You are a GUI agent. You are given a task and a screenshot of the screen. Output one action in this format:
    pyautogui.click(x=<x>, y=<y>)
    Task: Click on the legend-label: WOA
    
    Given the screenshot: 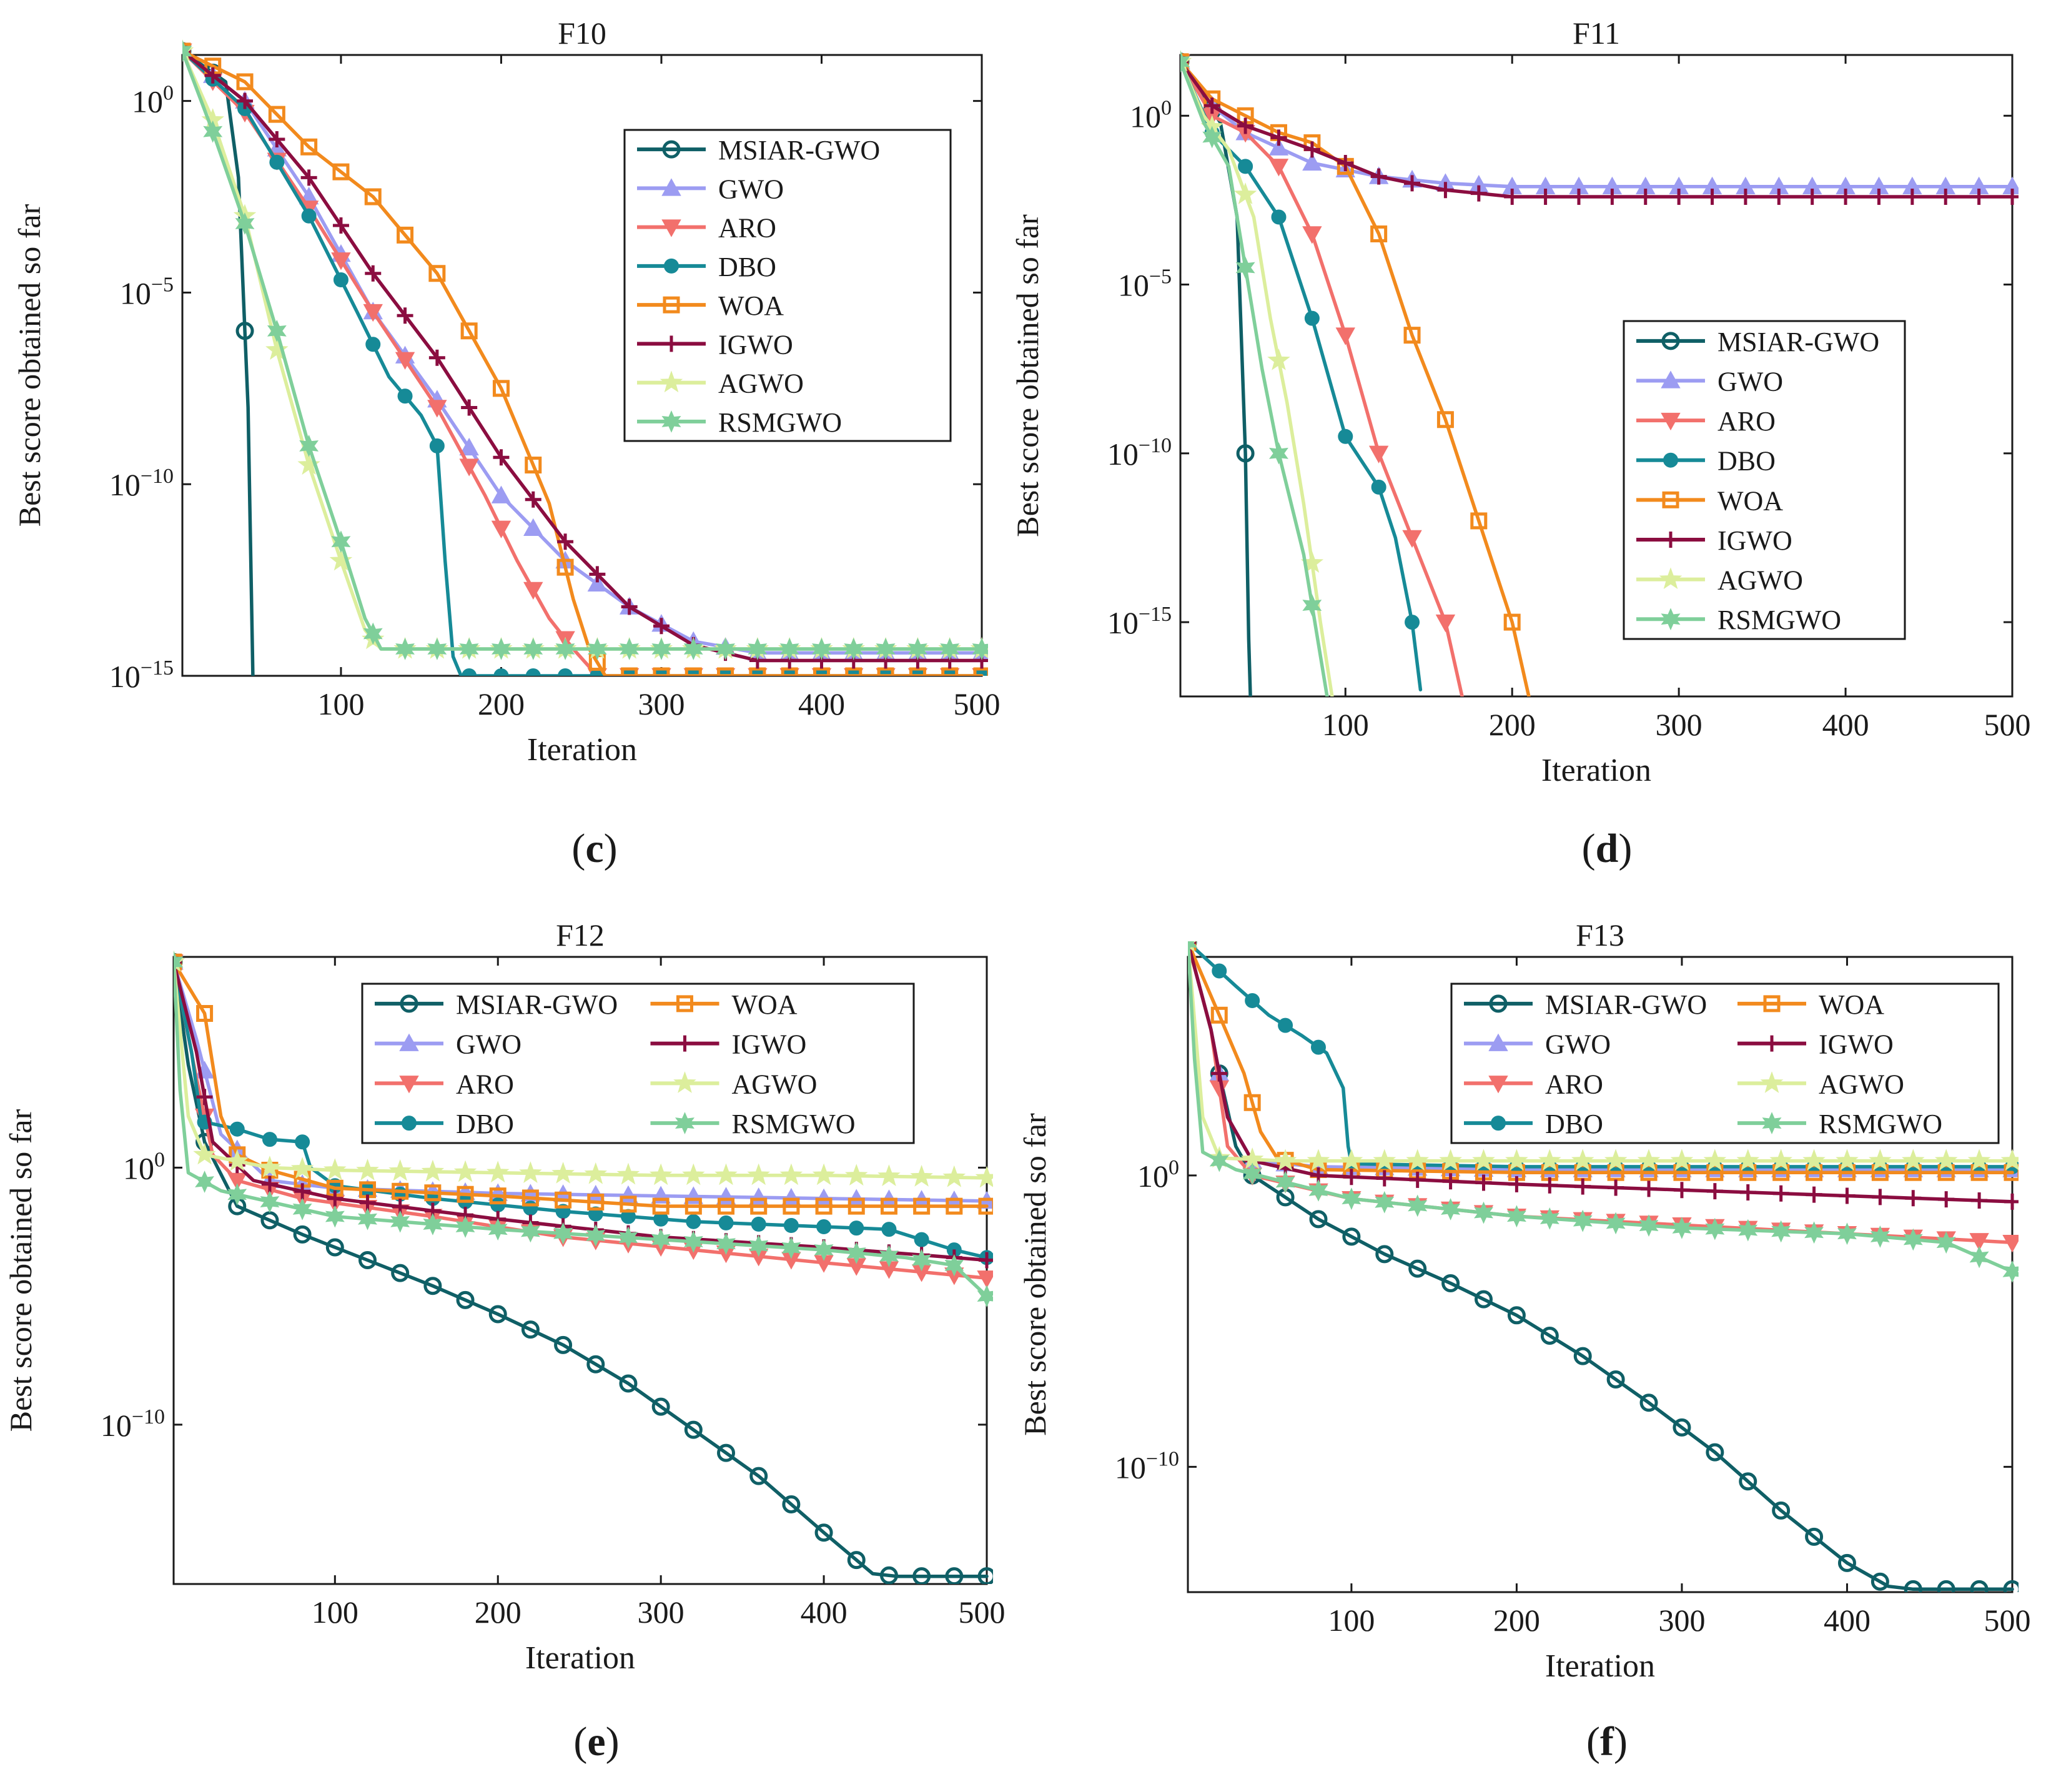 What is the action you would take?
    pyautogui.click(x=765, y=1005)
    